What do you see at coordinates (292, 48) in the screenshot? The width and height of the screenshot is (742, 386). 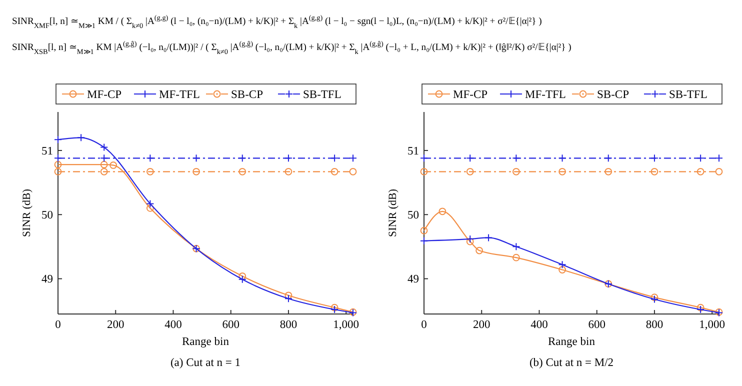 I see `text: SINR$_{XSB}$[l, n] ≃$_{M≫1}$ KM |A$^{(g,ĝ)}$ (−l₀, n₀/(LM))|² / ( Σ$_{k≠0}$ |A$^{(g,ĝ)}$ (−l₀, n₀/(LM) + k/K)|² + Σ$_{k}$ |A$^{(g,ĝ)}$ (−l₀ + L, n₀/(LM) + k/K)|² + (‖ĝ‖²/K) σ²/𝔼{|α|²} )` at bounding box center [292, 48].